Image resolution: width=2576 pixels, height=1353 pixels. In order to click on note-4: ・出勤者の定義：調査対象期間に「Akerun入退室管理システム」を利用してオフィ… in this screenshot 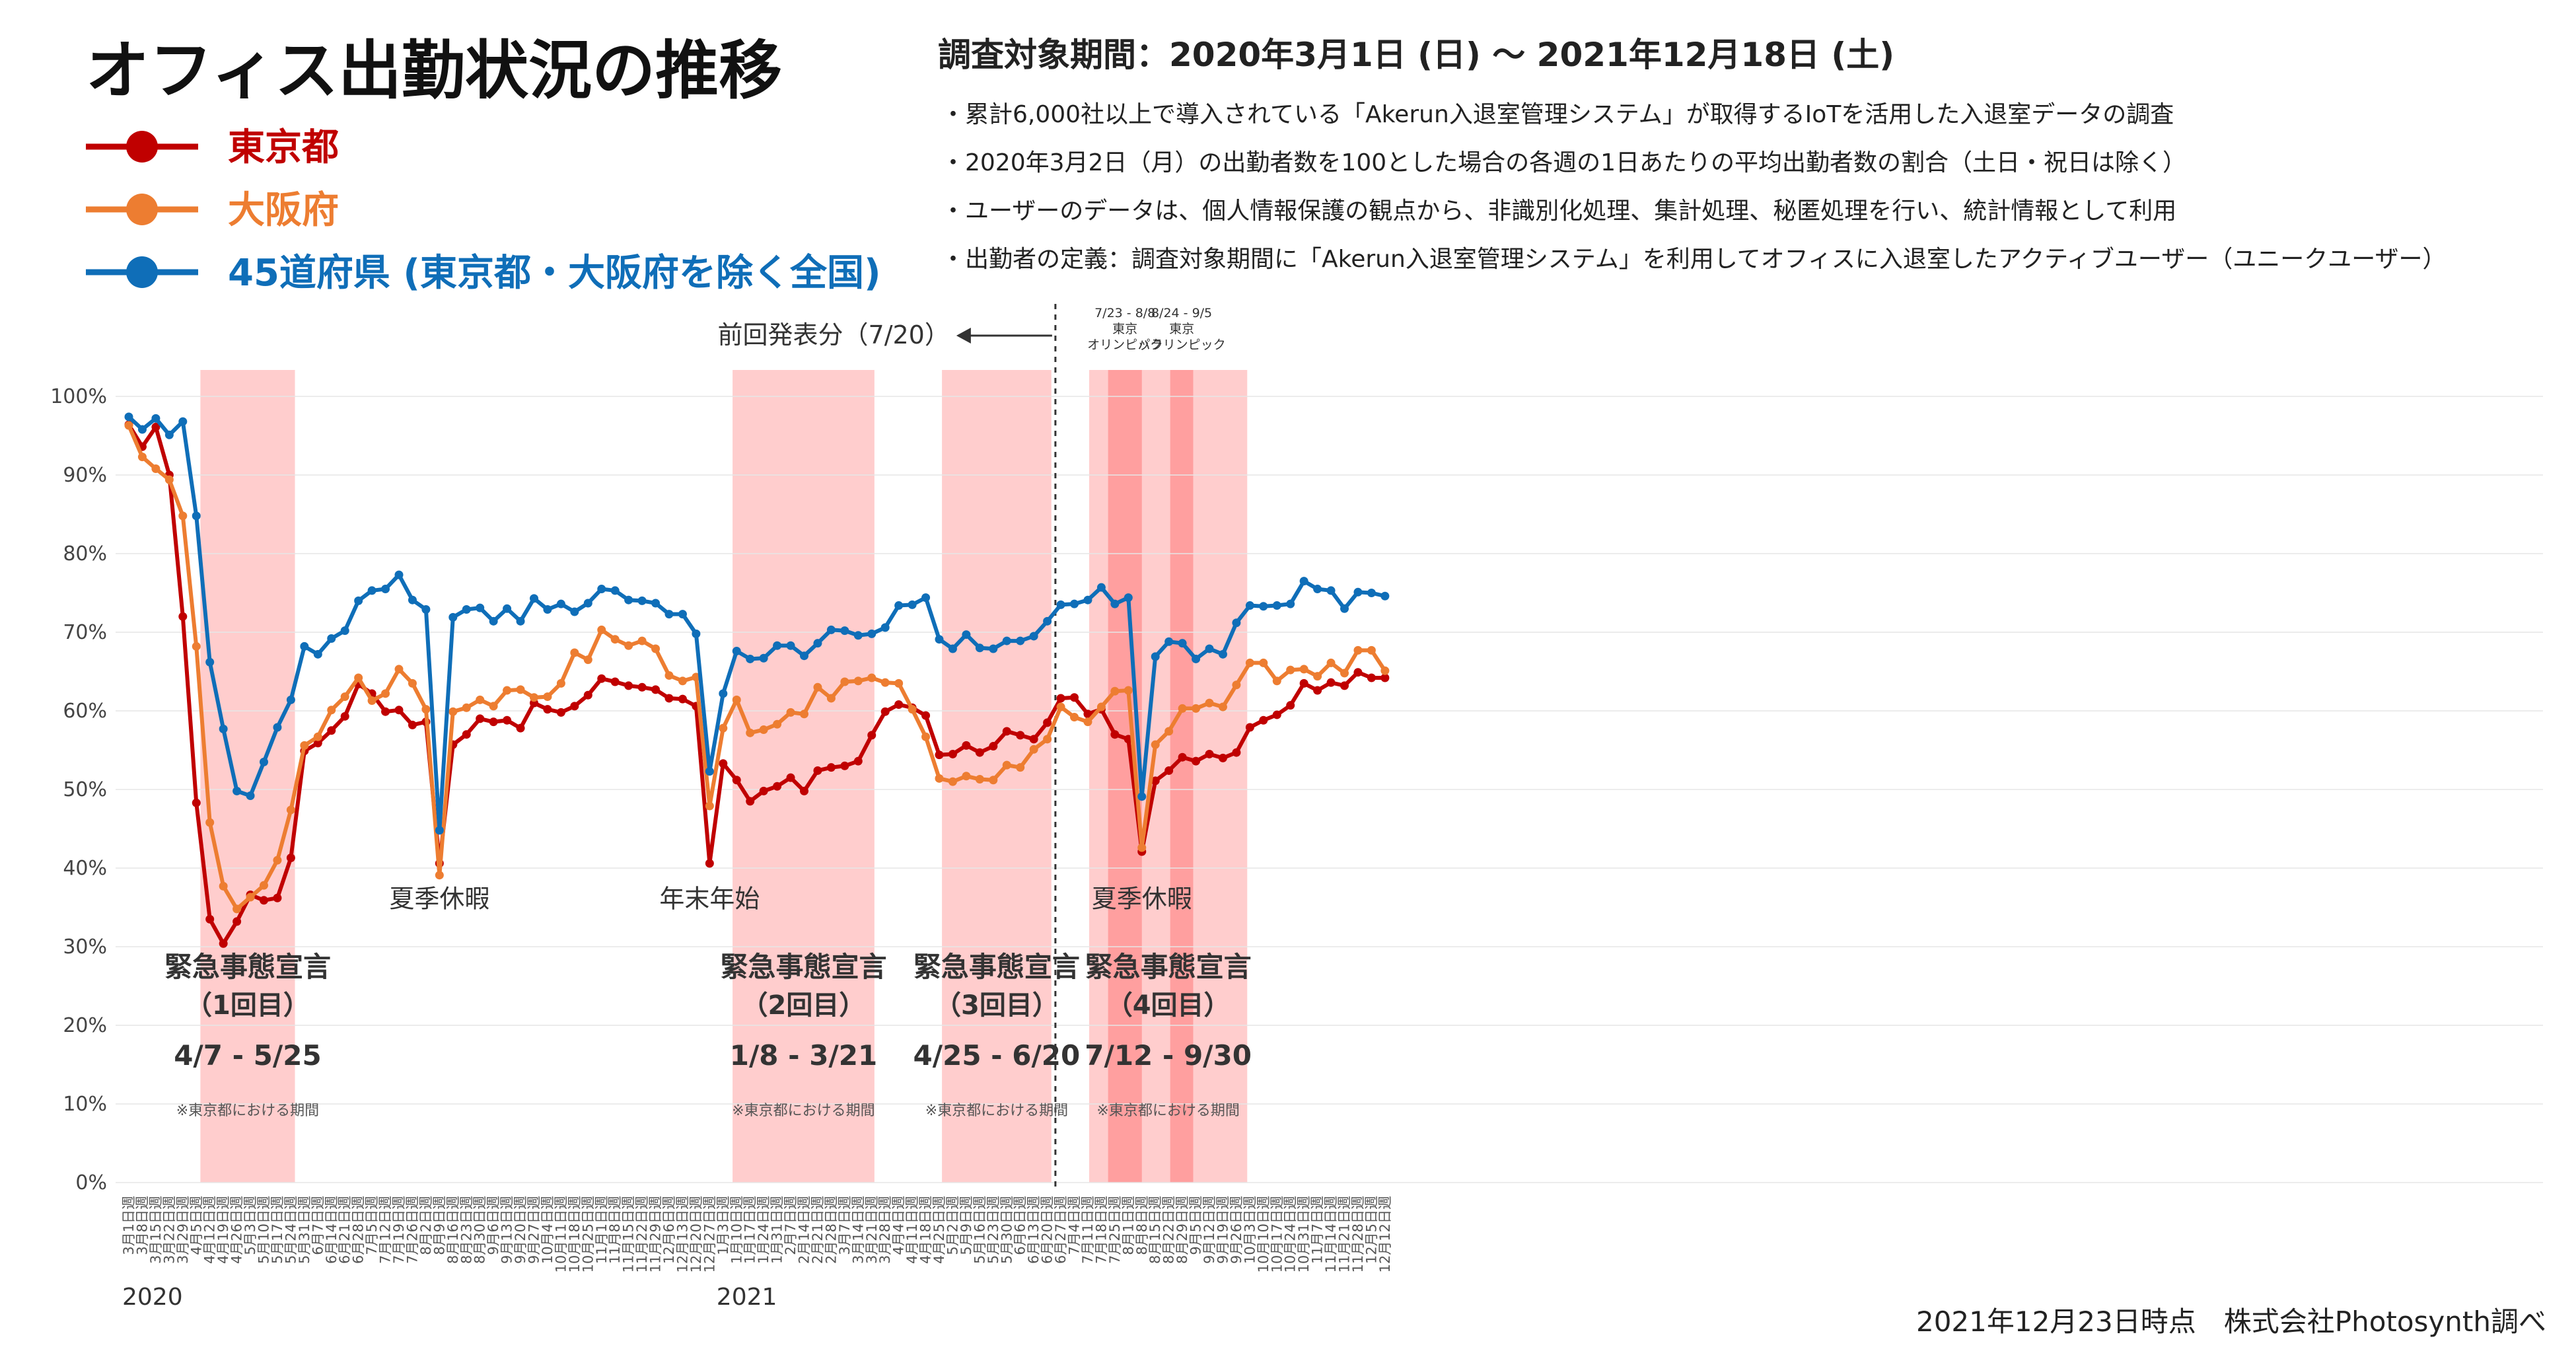, I will do `click(1694, 259)`.